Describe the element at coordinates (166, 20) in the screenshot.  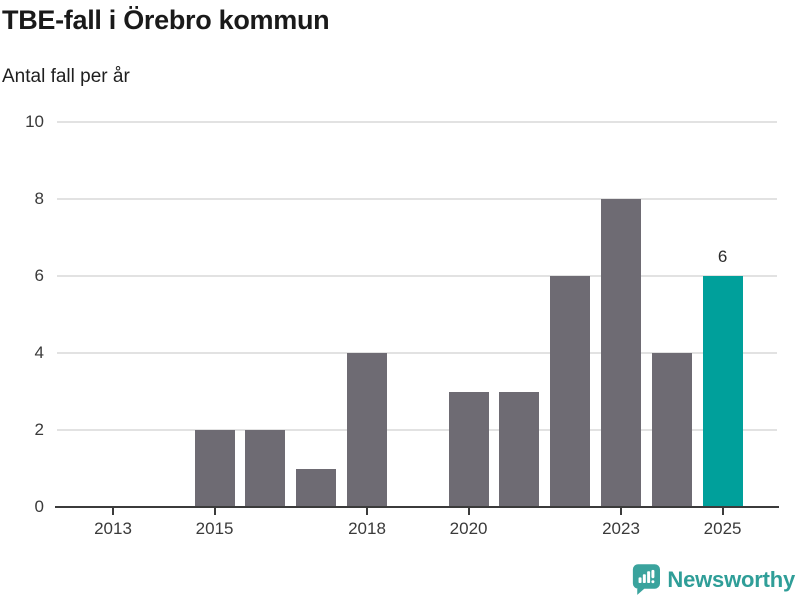
I see `chart-title: TBE-fall i Örebro kommun` at that location.